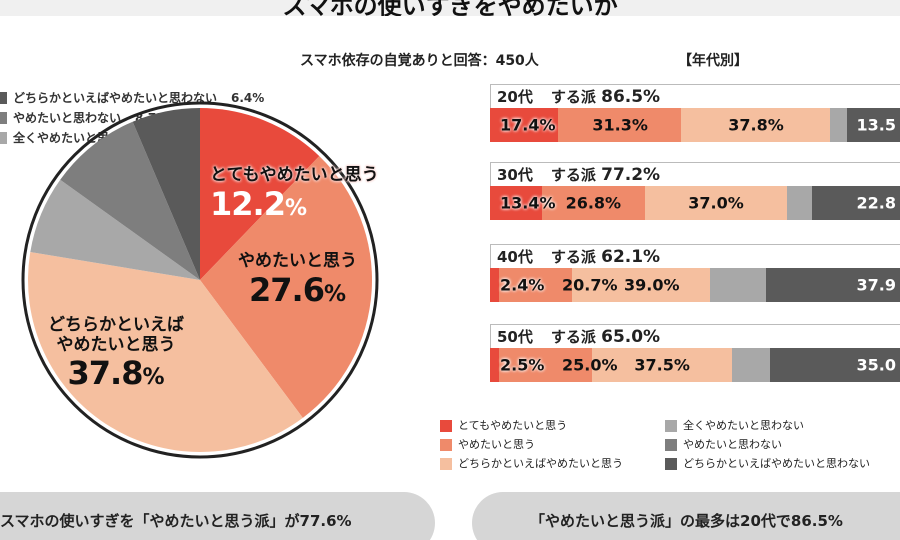  What do you see at coordinates (662, 365) in the screenshot?
I see `bar-value-label: 37.5%` at bounding box center [662, 365].